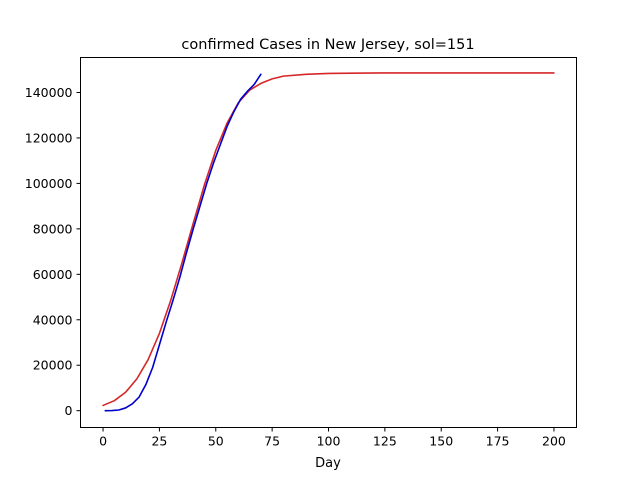 This screenshot has height=484, width=640. What do you see at coordinates (385, 441) in the screenshot?
I see `x-tick-label: 125` at bounding box center [385, 441].